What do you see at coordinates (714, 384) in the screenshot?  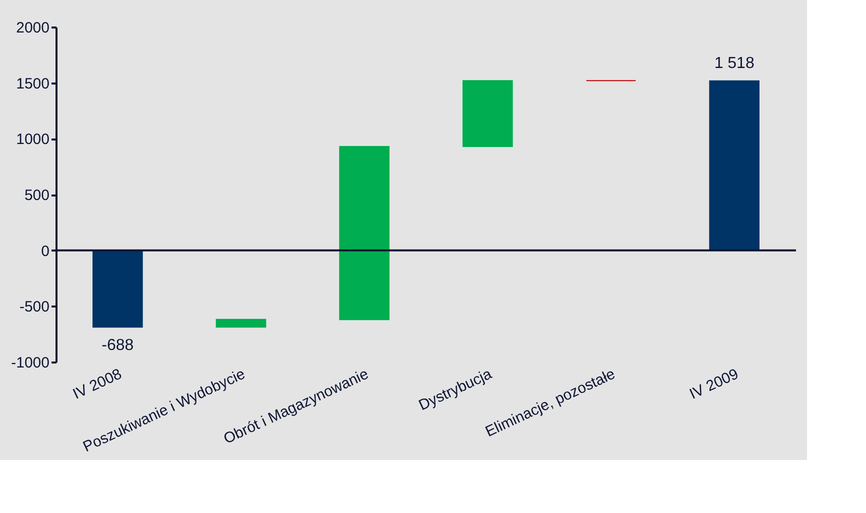 I see `x-tick-label: IV 2009` at bounding box center [714, 384].